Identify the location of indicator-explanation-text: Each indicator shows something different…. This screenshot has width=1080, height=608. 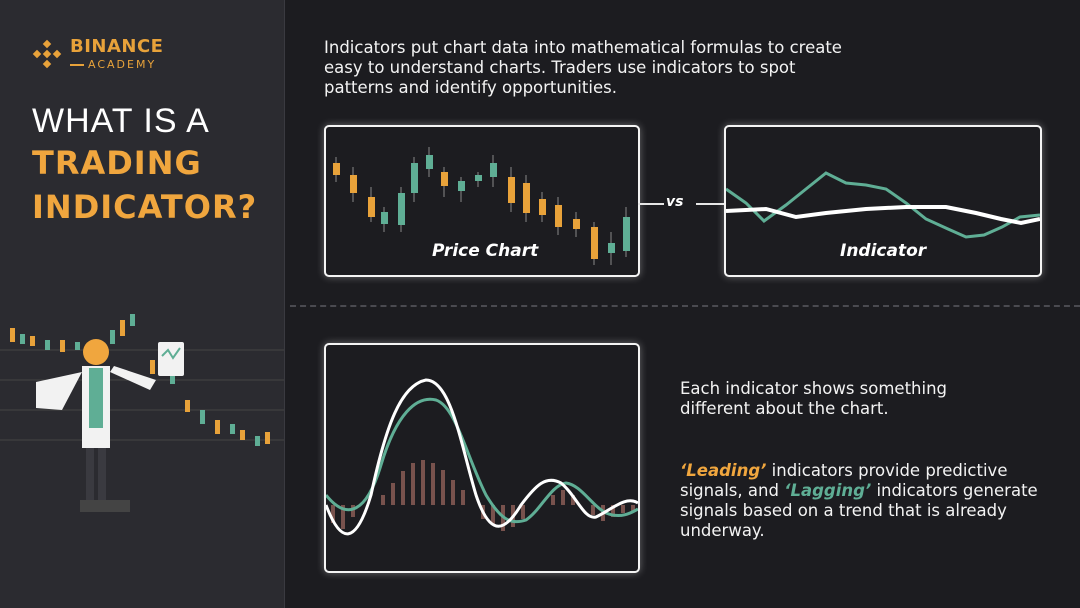
(814, 398).